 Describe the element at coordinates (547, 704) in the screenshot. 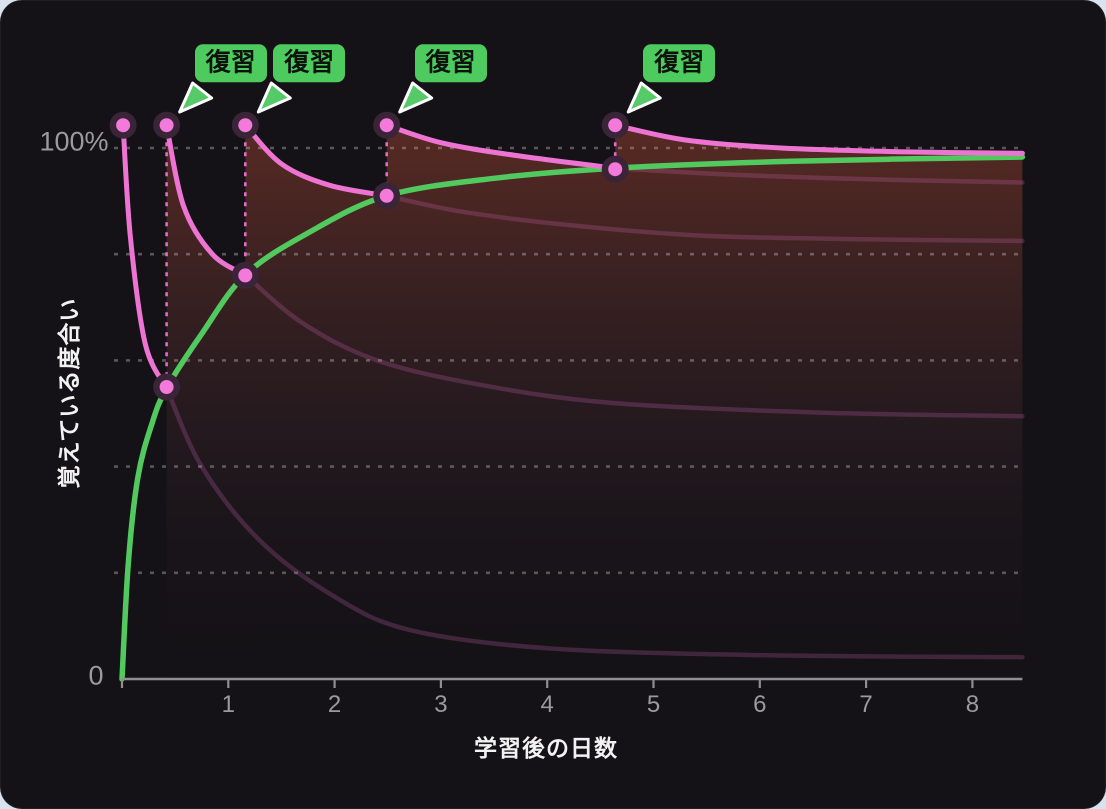

I see `x-tick-label: 4` at that location.